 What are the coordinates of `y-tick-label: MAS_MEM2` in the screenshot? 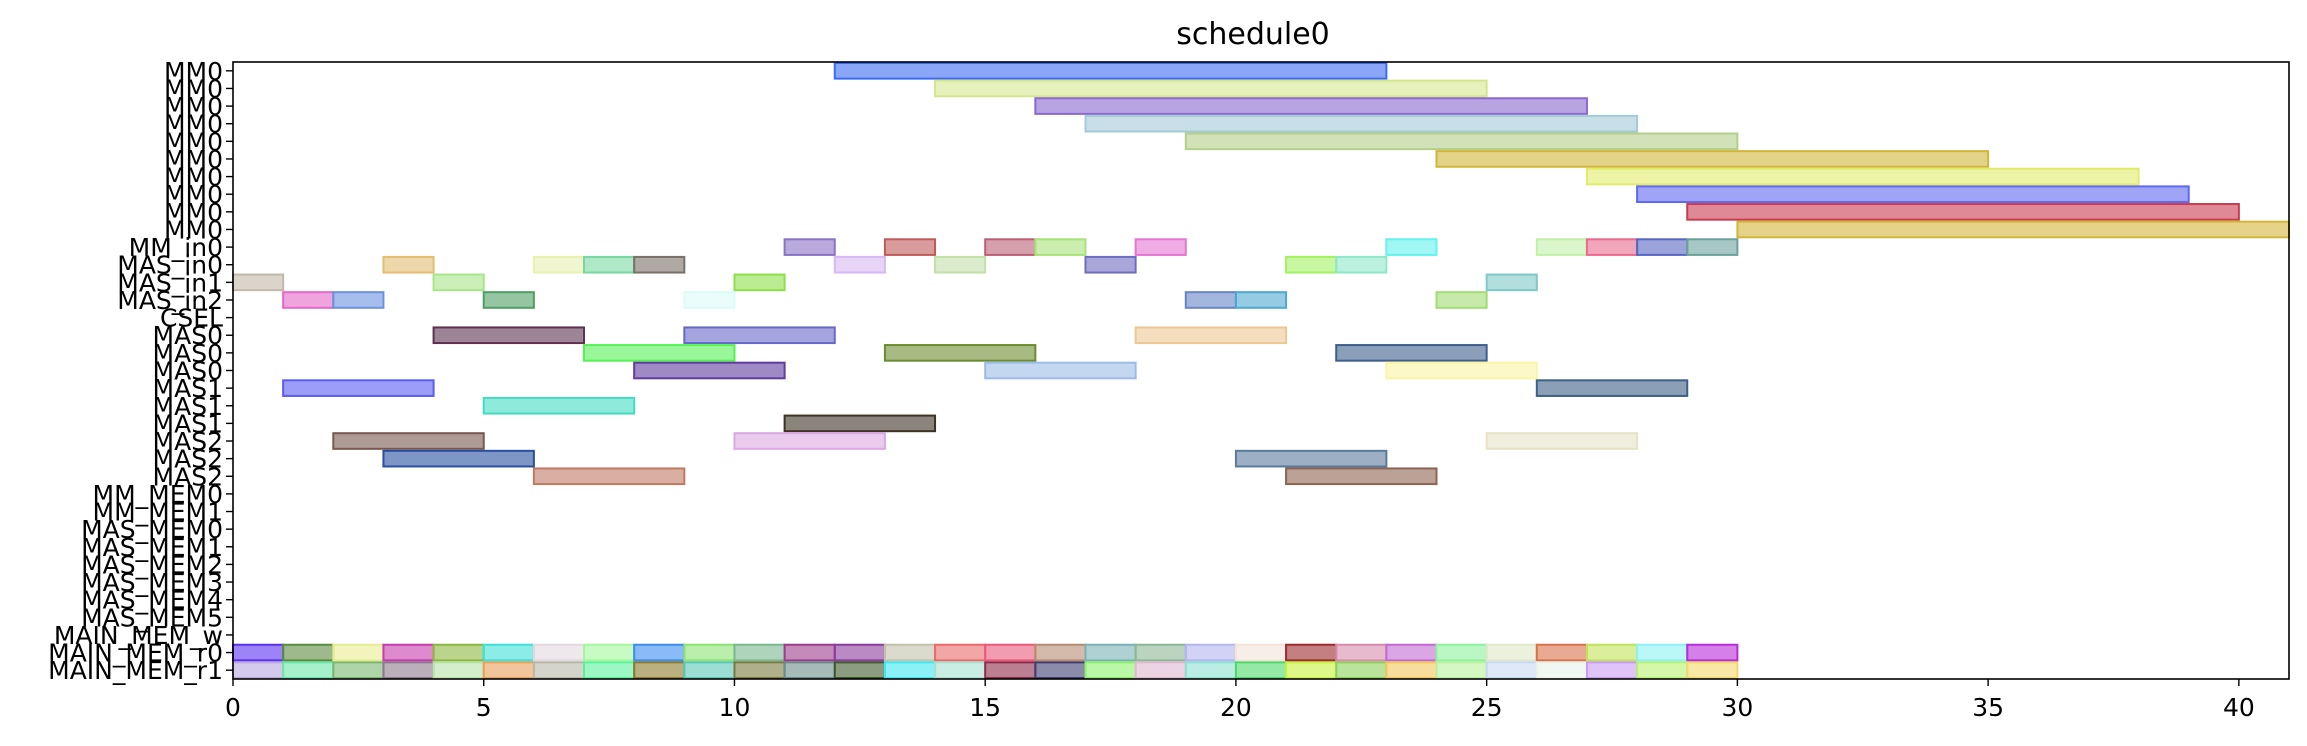 It's located at (152, 564).